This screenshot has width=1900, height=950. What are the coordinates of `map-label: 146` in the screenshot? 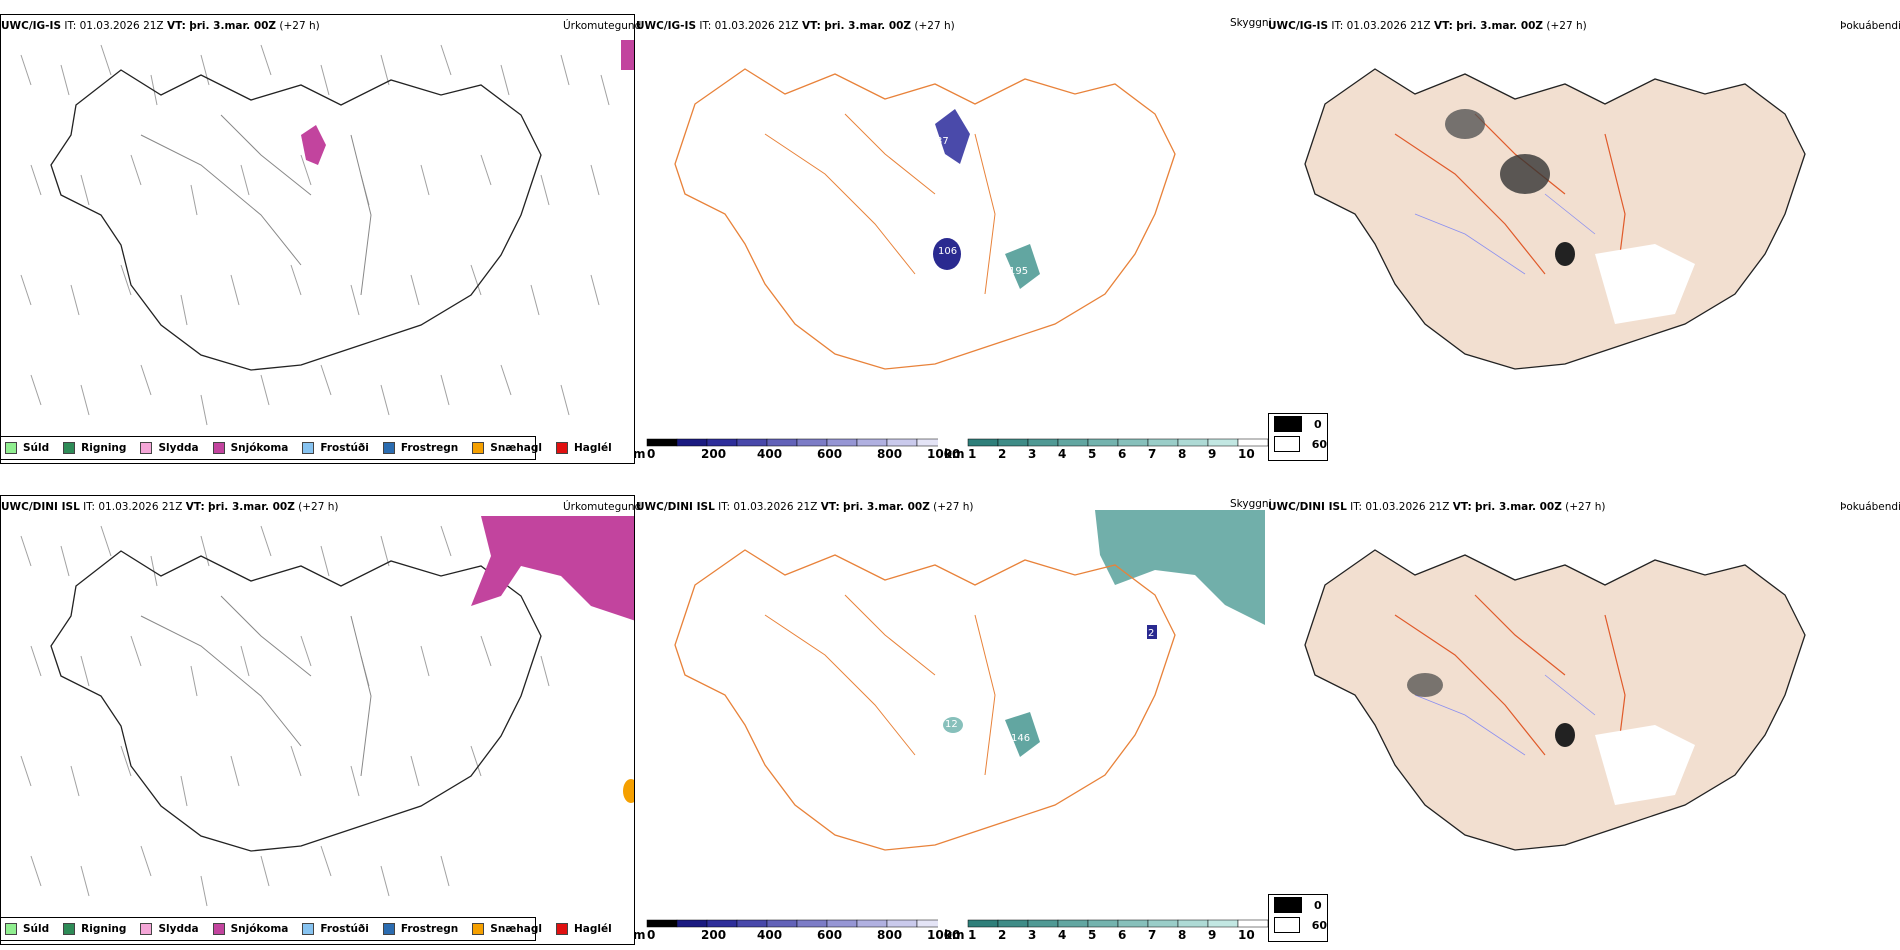 It's located at (1020, 738).